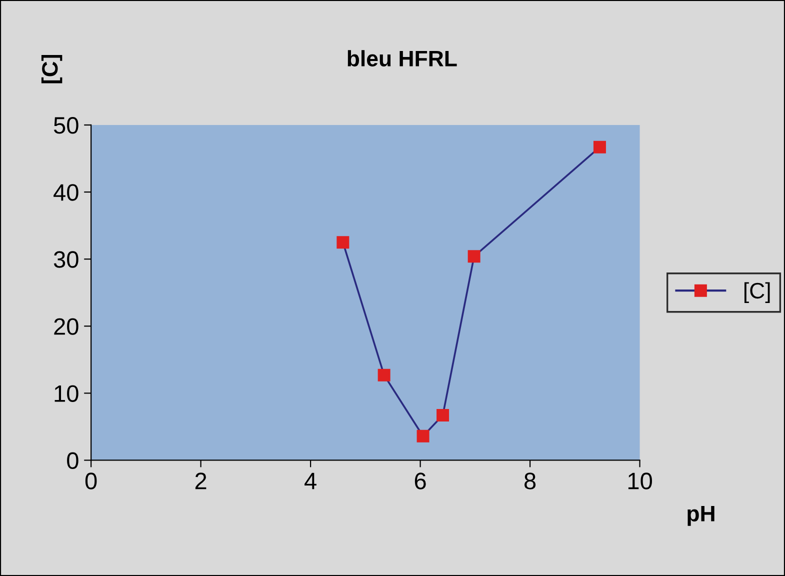  I want to click on x-axis-title: pH, so click(701, 516).